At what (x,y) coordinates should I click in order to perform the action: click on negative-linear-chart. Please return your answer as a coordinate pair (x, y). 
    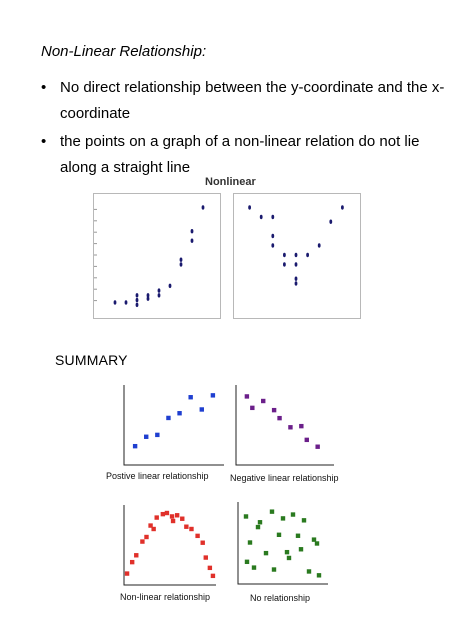
    Looking at the image, I should click on (284, 426).